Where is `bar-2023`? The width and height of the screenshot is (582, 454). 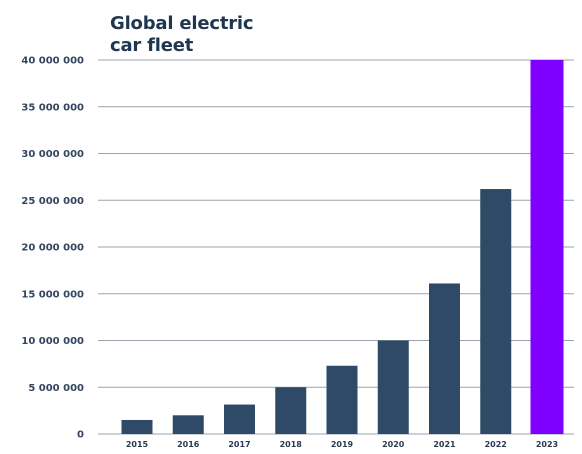
bar-2023 is located at coordinates (547, 247).